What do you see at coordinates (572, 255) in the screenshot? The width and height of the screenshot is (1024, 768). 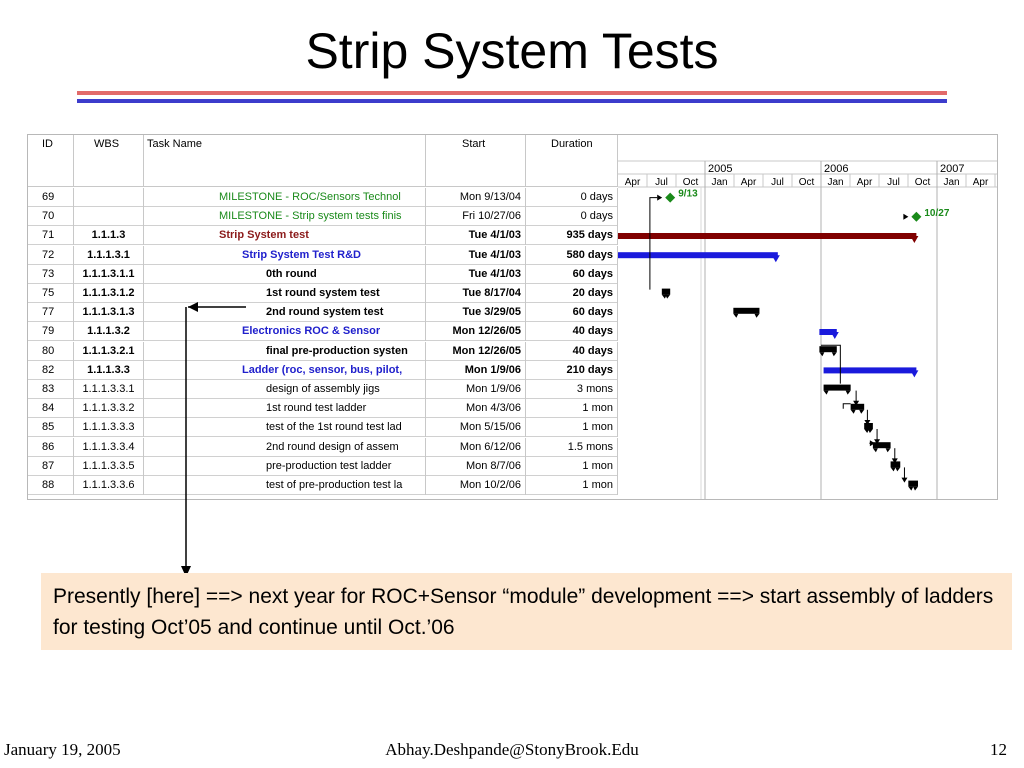 I see `cell-duration: 580 days` at bounding box center [572, 255].